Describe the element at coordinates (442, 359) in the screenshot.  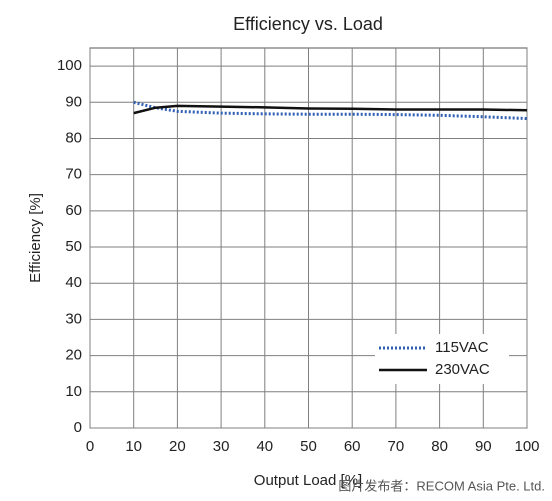
I see `legend-box` at that location.